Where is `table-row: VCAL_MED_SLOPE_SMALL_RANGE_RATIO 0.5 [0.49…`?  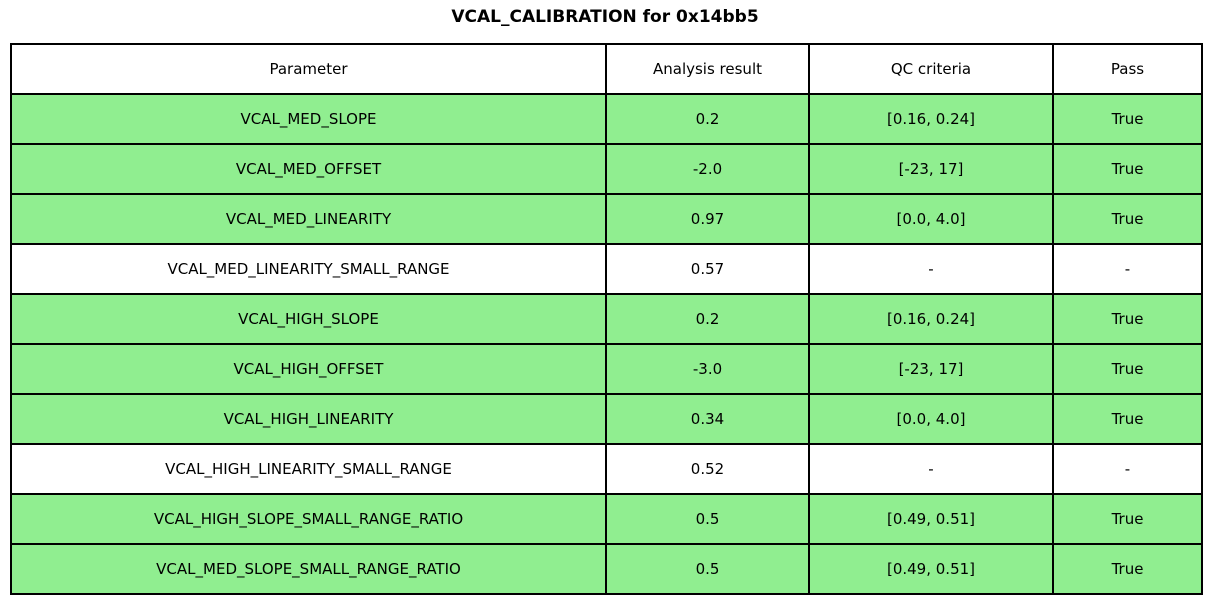 table-row: VCAL_MED_SLOPE_SMALL_RANGE_RATIO 0.5 [0.49… is located at coordinates (606, 569).